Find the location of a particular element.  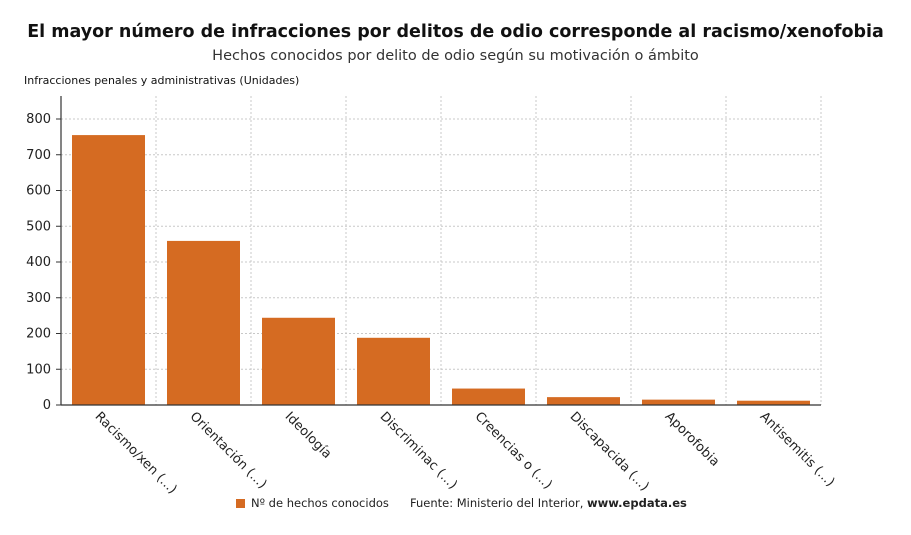

legend-swatch is located at coordinates (240, 503).